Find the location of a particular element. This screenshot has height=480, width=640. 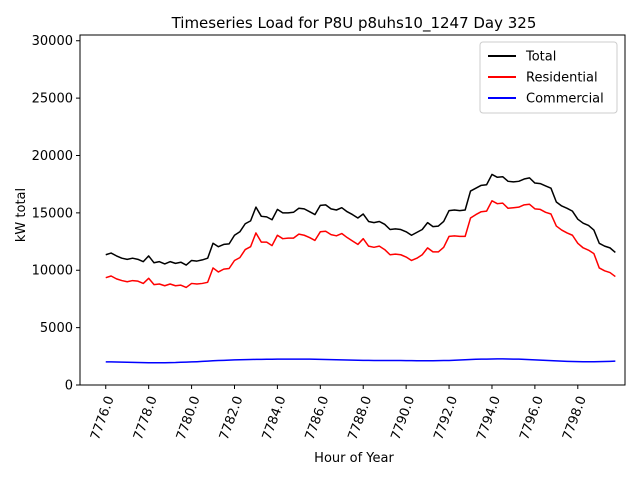

x-tick-label: 7782.0 is located at coordinates (232, 418).